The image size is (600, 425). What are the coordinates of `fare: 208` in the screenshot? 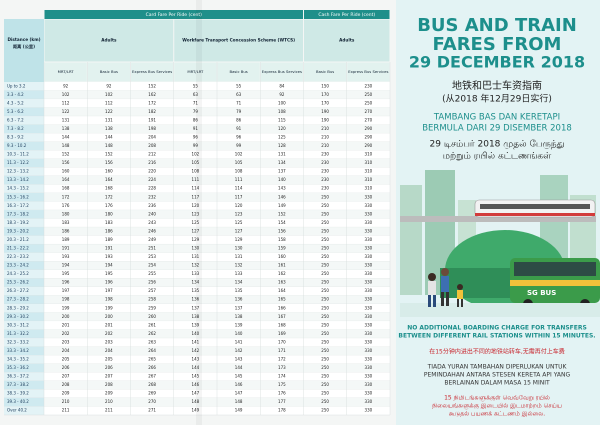 It's located at (66, 384).